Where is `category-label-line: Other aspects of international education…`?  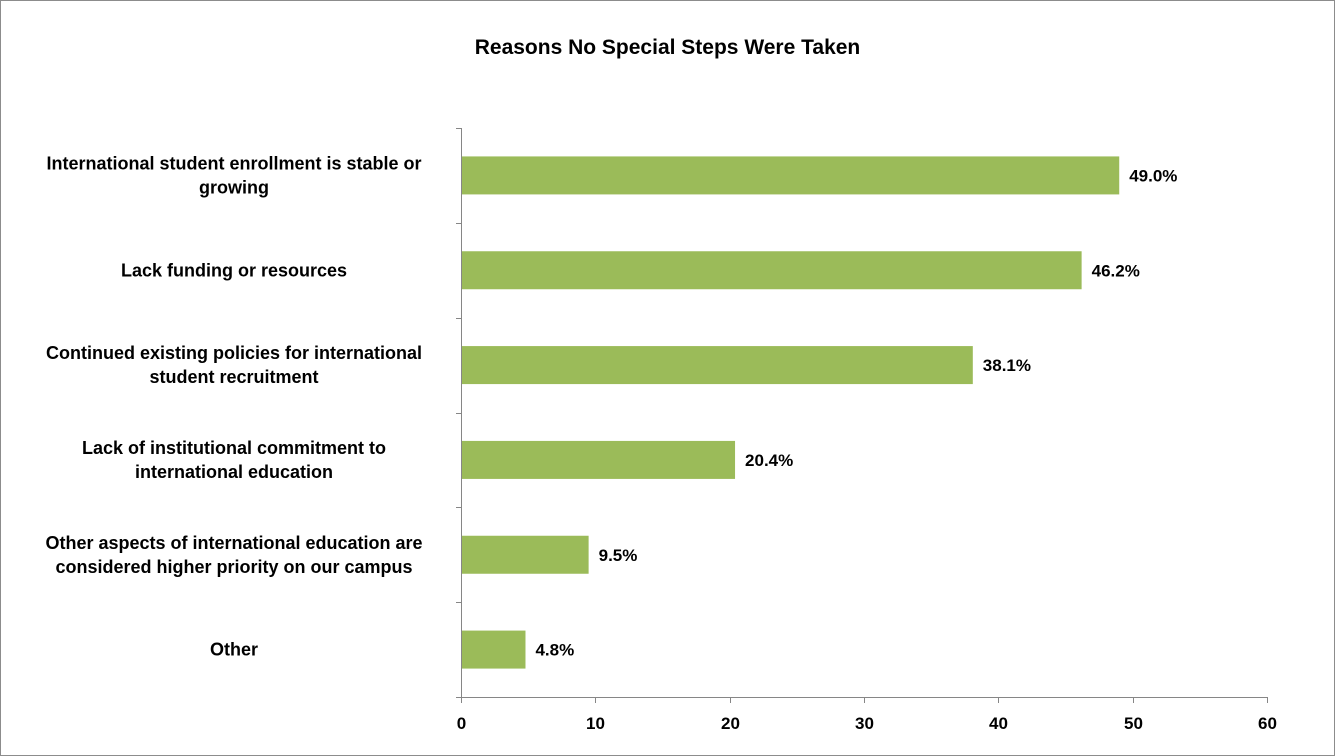
category-label-line: Other aspects of international education… is located at coordinates (233, 543).